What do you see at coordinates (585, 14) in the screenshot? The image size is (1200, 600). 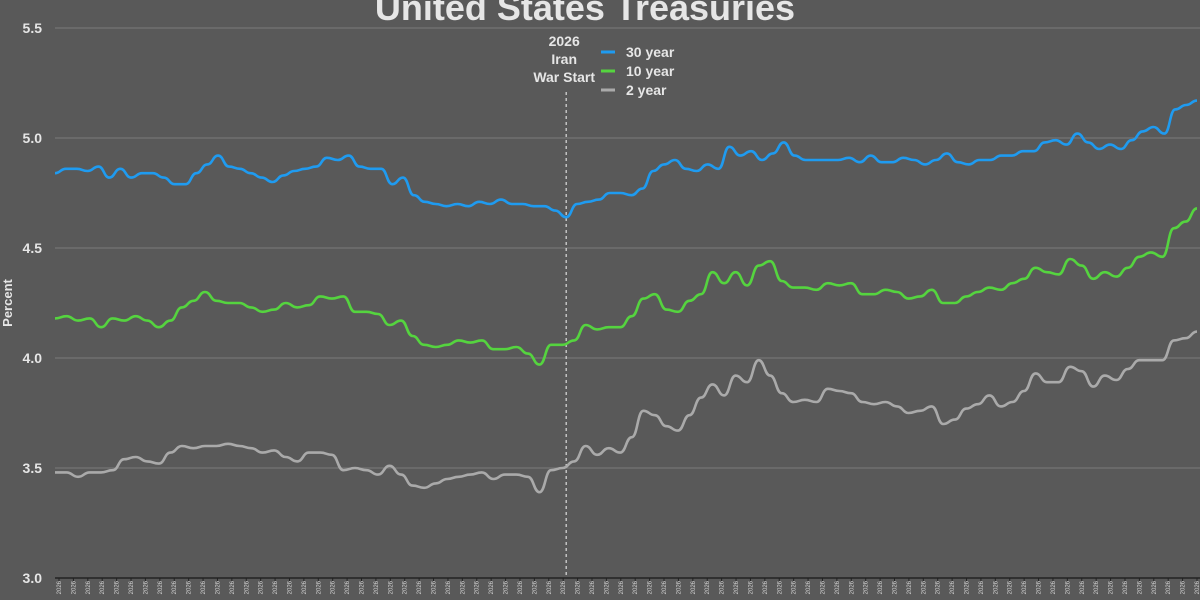 I see `chart-title: United States Treasuries` at bounding box center [585, 14].